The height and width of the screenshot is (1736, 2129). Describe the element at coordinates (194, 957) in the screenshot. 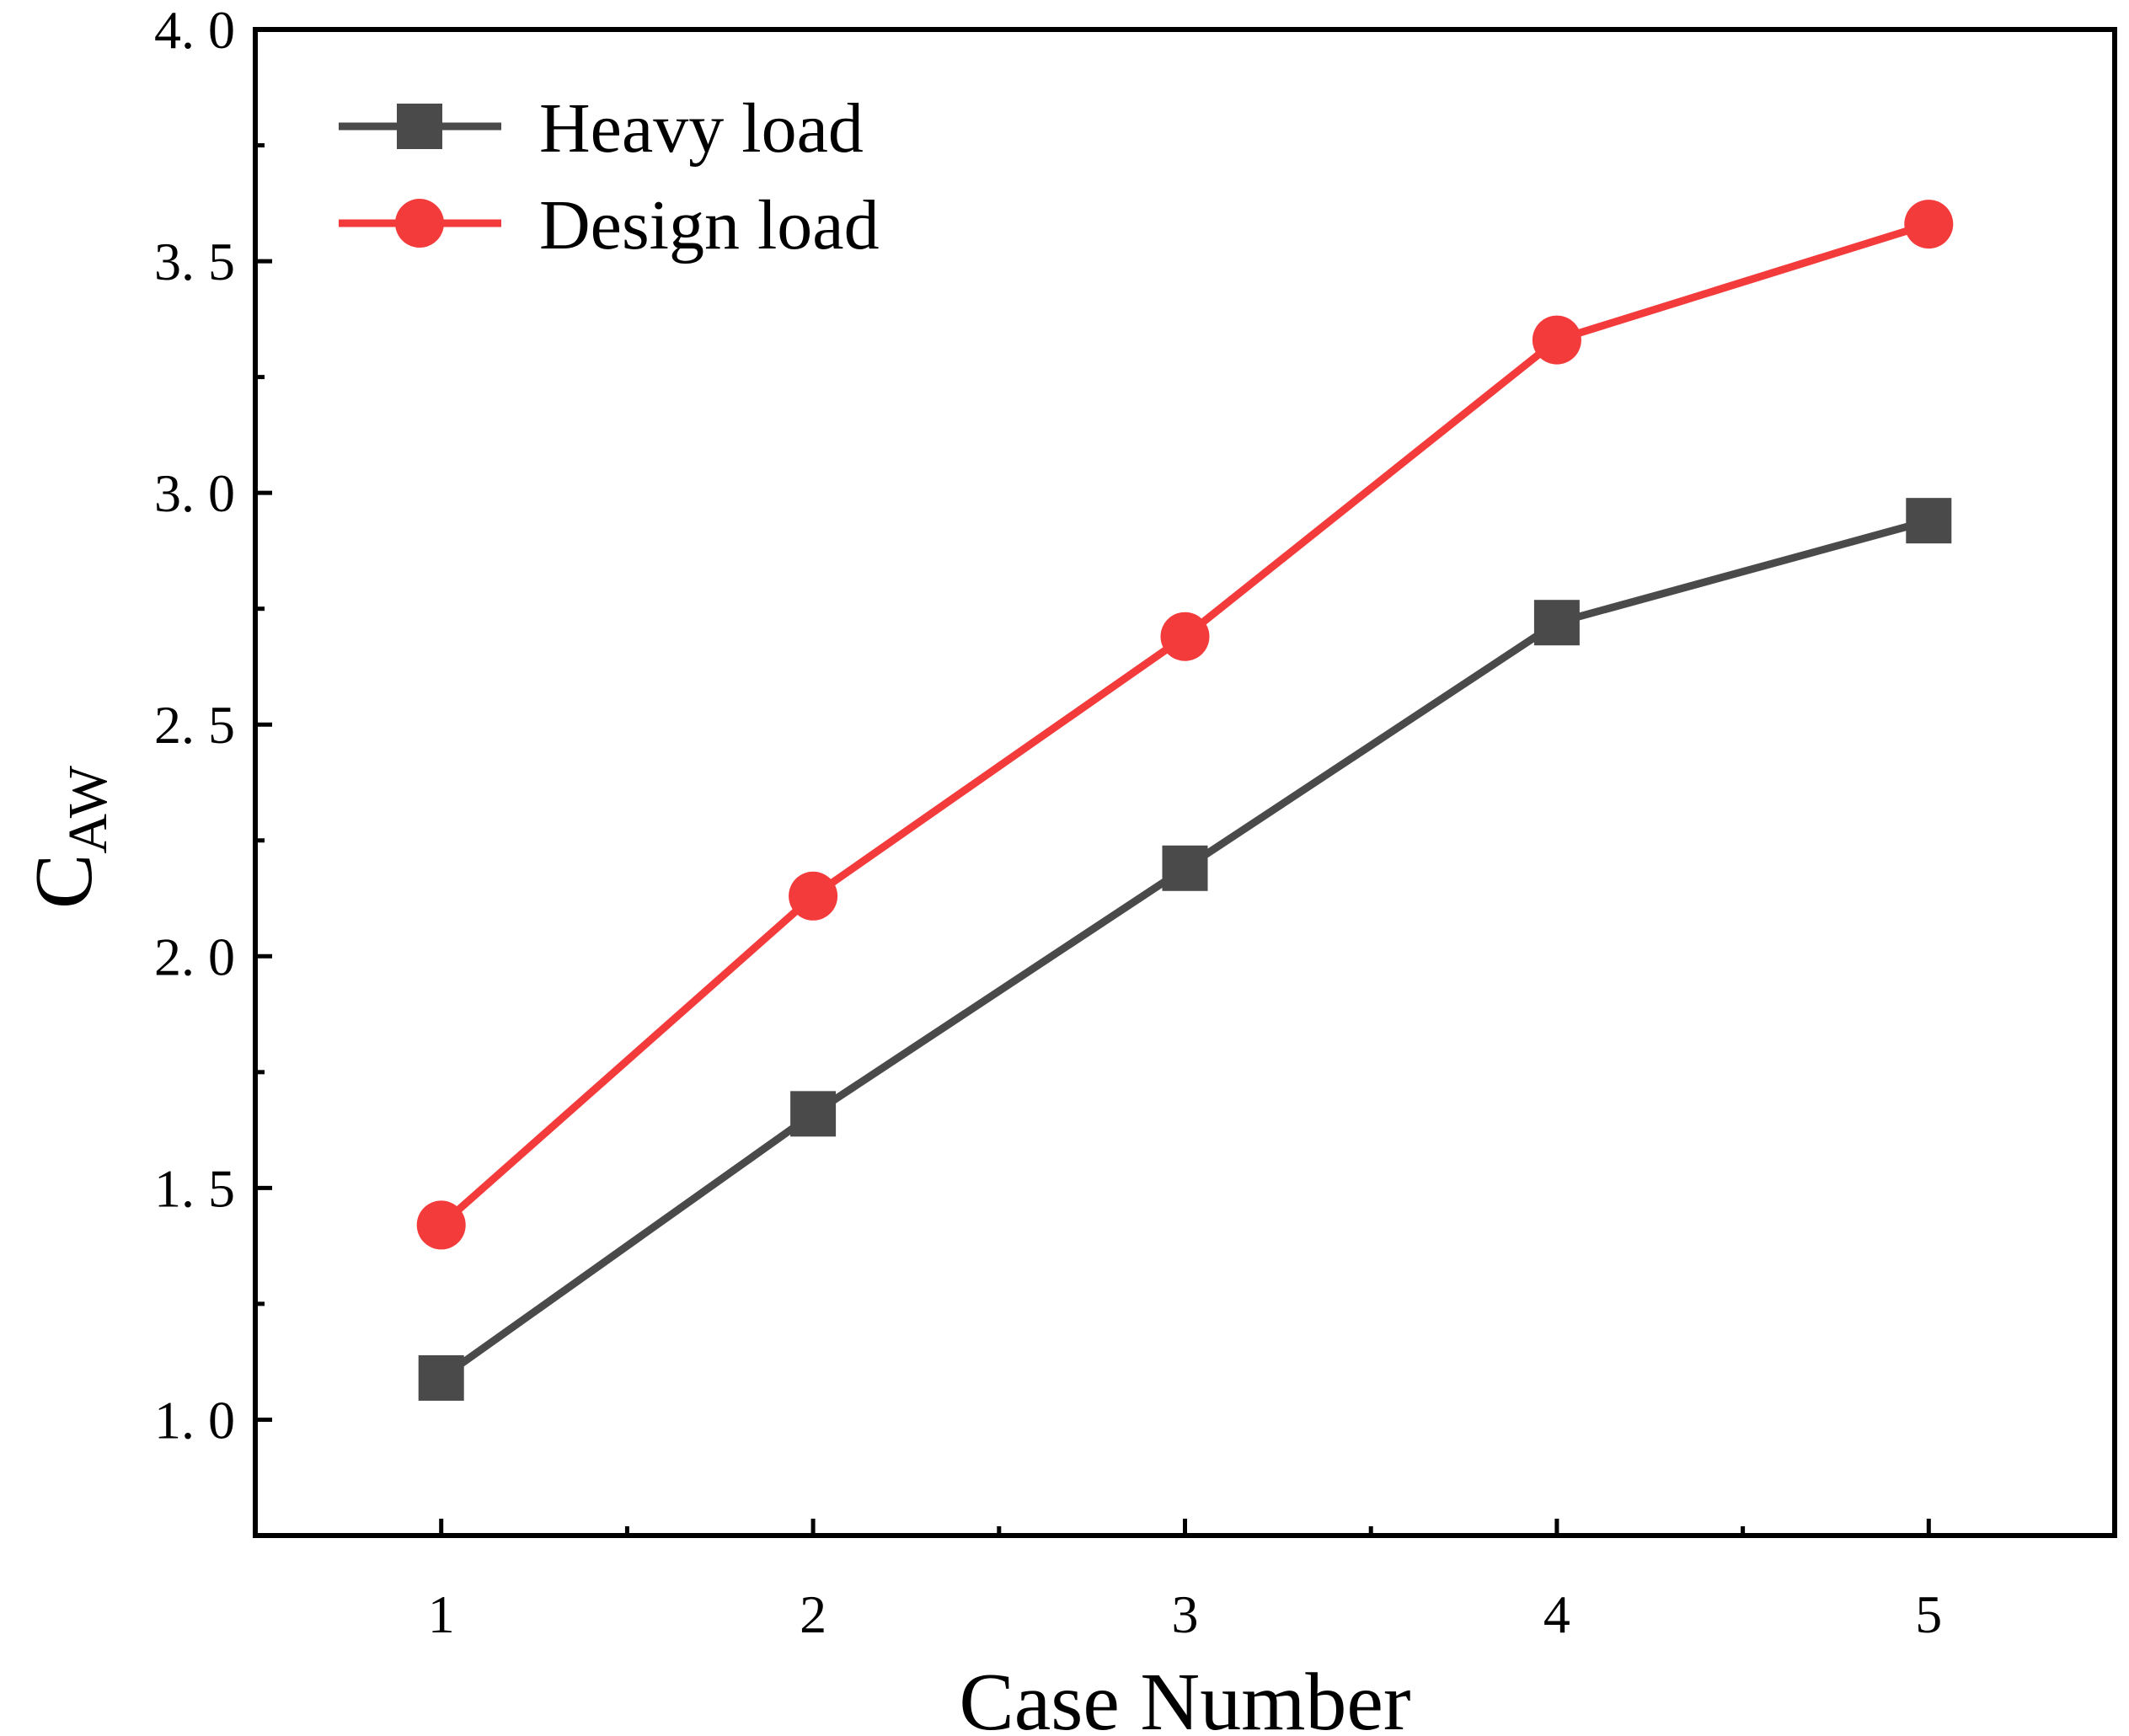

I see `y-tick-label: 2. 0` at that location.